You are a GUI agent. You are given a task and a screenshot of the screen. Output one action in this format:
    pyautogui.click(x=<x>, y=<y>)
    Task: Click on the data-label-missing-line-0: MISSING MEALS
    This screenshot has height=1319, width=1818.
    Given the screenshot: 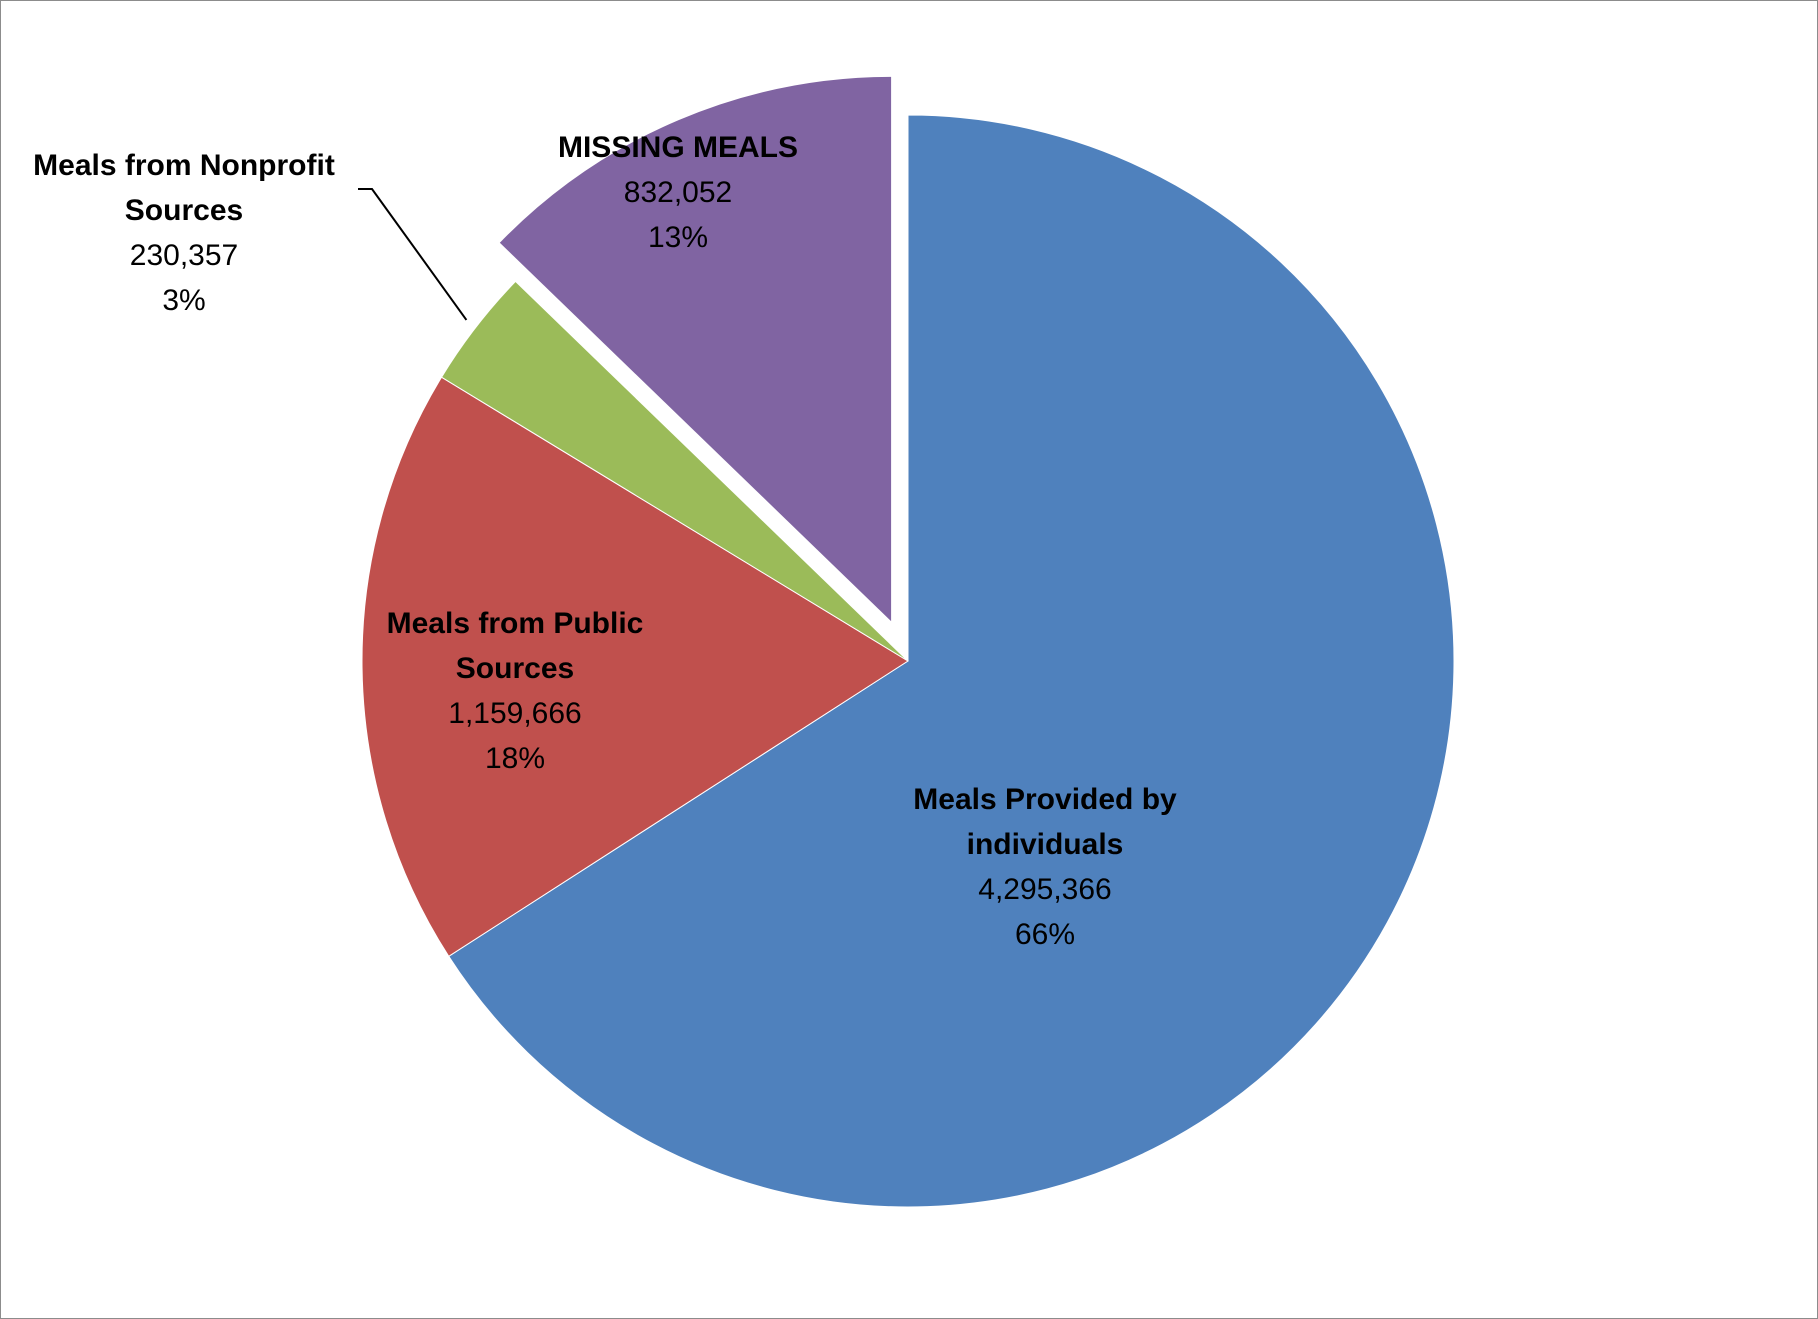 What is the action you would take?
    pyautogui.click(x=678, y=147)
    